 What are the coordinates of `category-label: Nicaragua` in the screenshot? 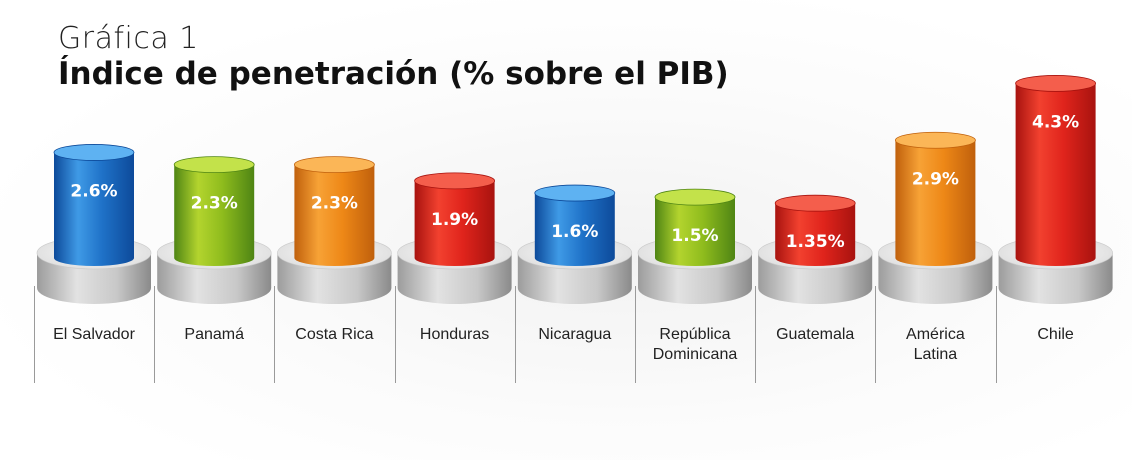 It's located at (574, 334).